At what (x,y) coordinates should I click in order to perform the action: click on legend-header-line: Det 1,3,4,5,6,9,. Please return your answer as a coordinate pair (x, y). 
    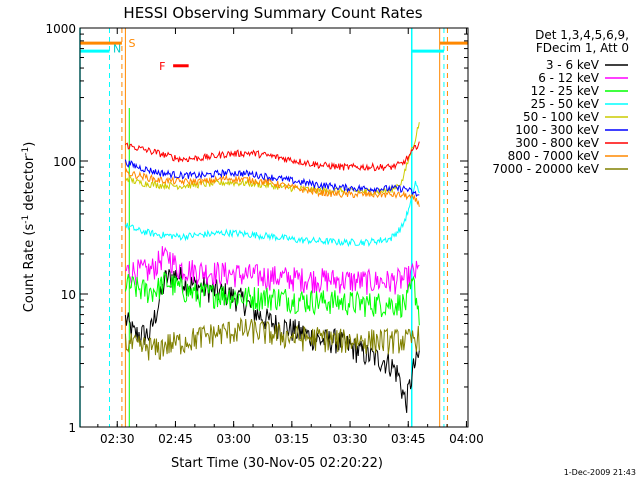
    Looking at the image, I should click on (582, 35).